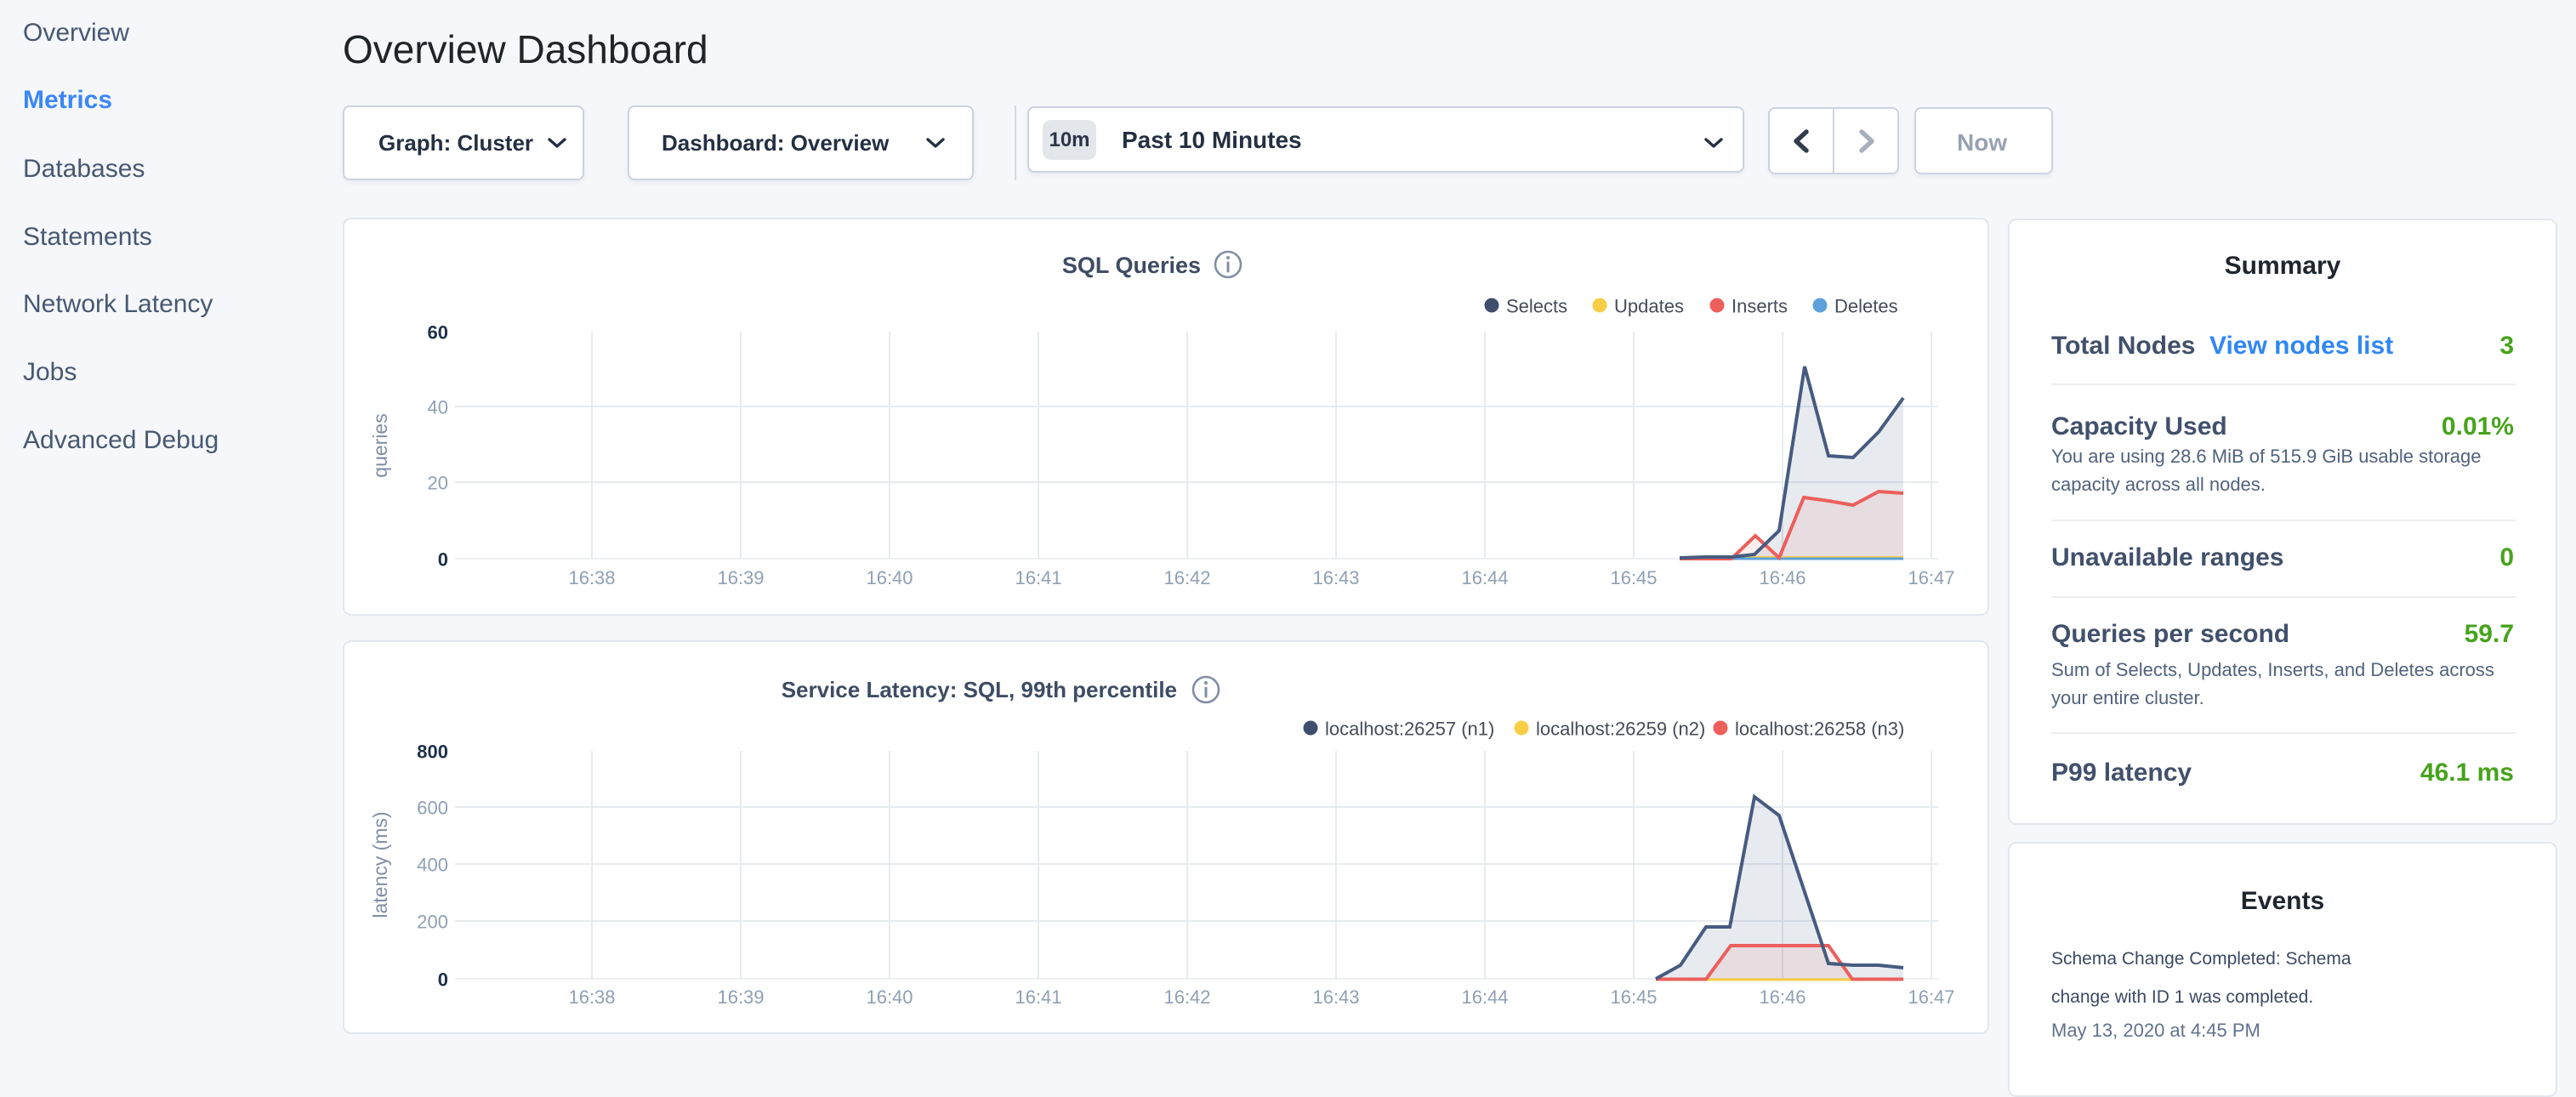 The image size is (2576, 1097). Describe the element at coordinates (1620, 730) in the screenshot. I see `svg-text: localhost:26259 (n2)` at that location.